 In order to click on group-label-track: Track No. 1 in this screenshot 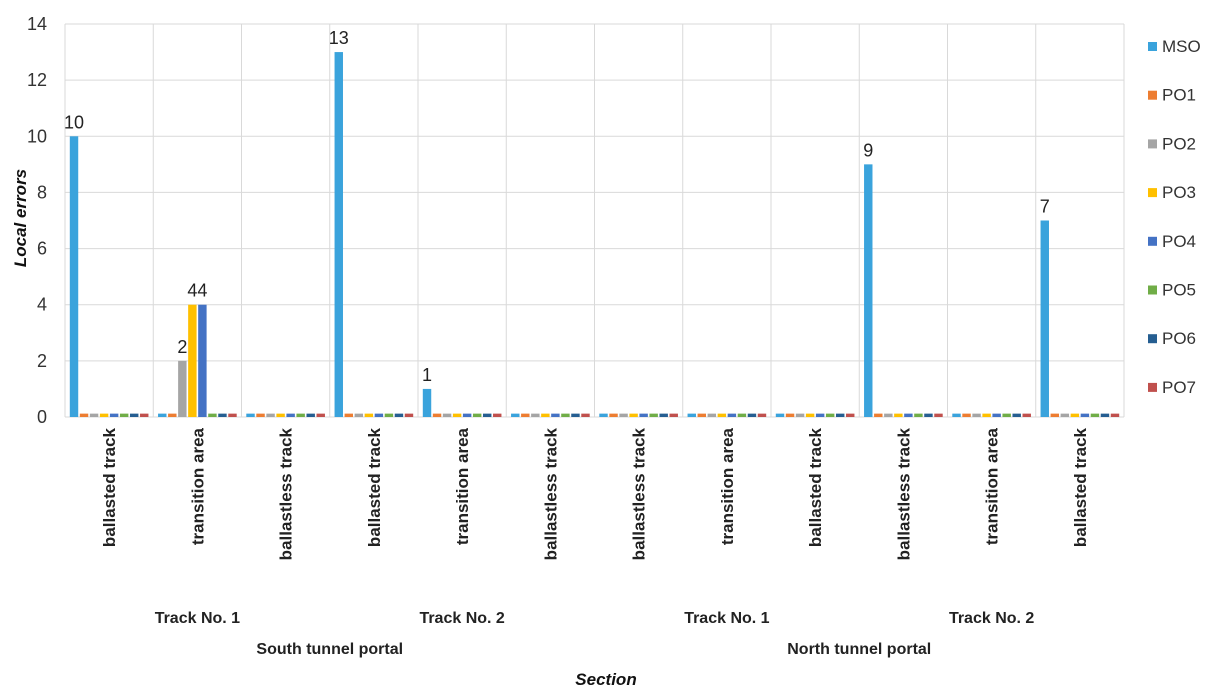, I will do `click(726, 618)`.